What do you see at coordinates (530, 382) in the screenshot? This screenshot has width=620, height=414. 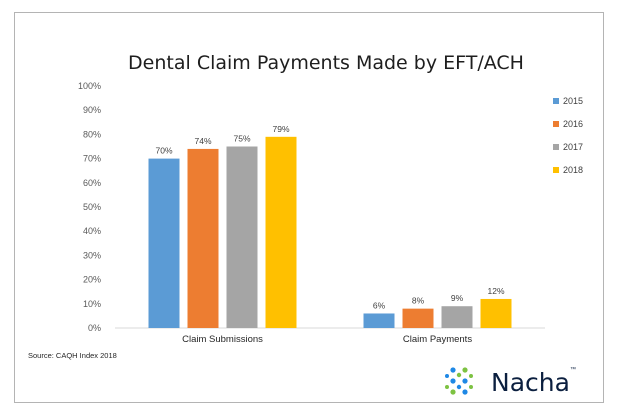 I see `logo-text: Nacha` at bounding box center [530, 382].